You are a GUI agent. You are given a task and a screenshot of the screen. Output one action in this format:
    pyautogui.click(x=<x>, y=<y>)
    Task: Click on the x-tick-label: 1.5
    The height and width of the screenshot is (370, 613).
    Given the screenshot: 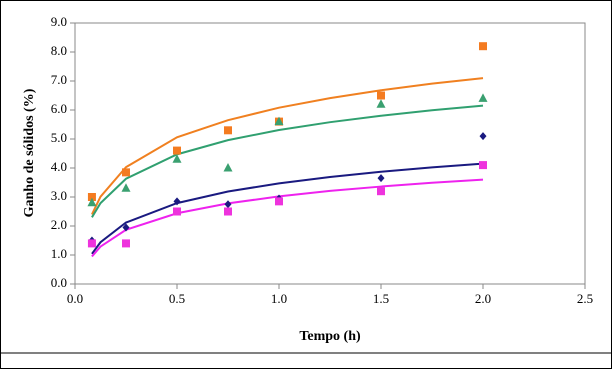 What is the action you would take?
    pyautogui.click(x=381, y=298)
    